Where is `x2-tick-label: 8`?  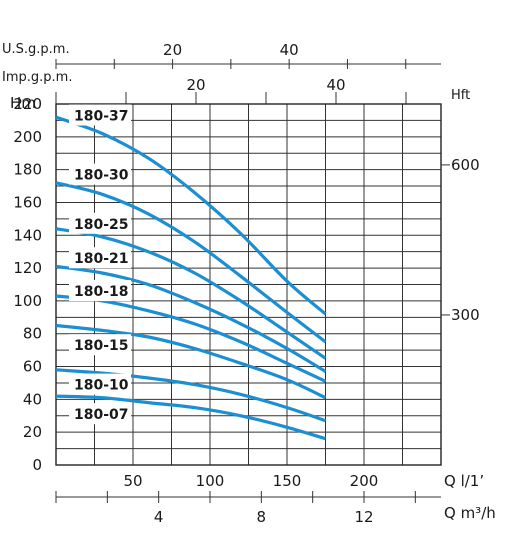 x2-tick-label: 8 is located at coordinates (262, 517).